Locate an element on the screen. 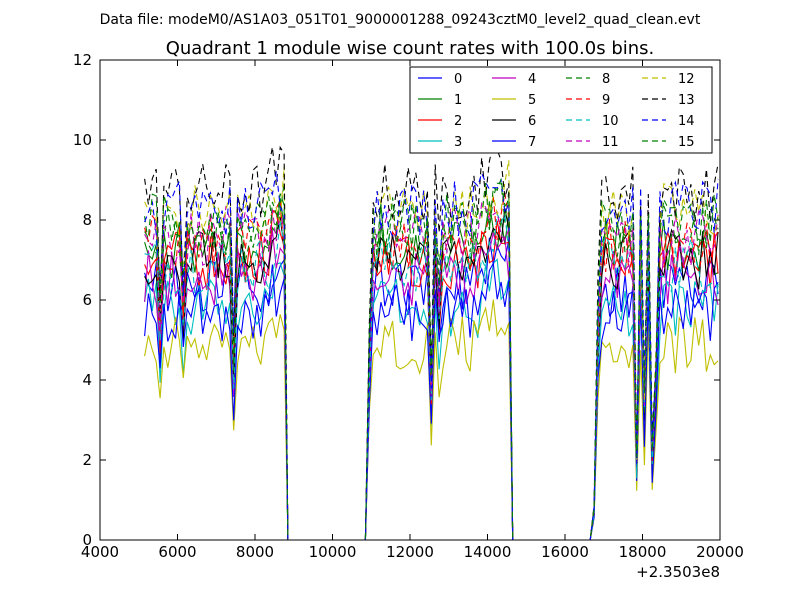 The image size is (800, 600). x-tick-label: 16000 is located at coordinates (565, 552).